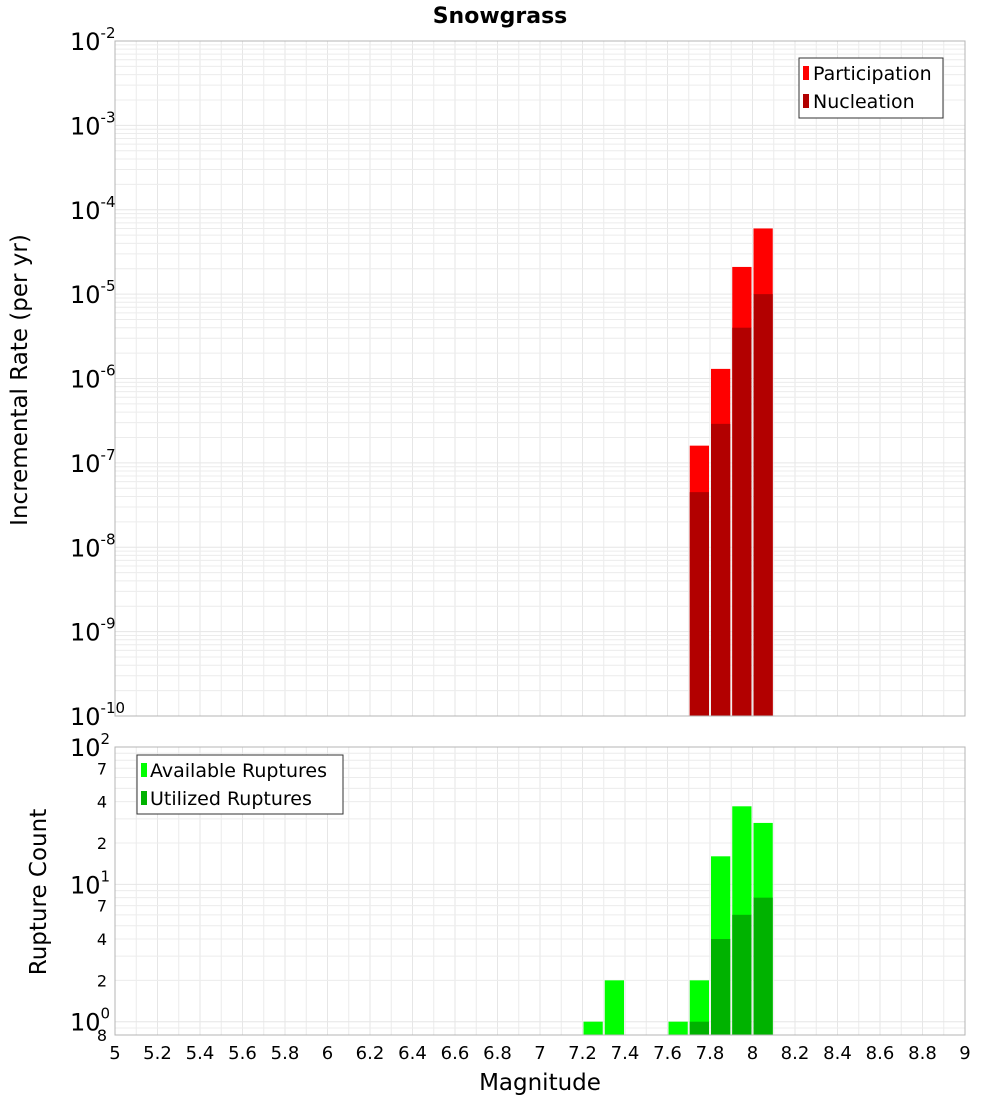 The height and width of the screenshot is (1100, 1000). What do you see at coordinates (114, 1053) in the screenshot?
I see `x-tick-label: 5` at bounding box center [114, 1053].